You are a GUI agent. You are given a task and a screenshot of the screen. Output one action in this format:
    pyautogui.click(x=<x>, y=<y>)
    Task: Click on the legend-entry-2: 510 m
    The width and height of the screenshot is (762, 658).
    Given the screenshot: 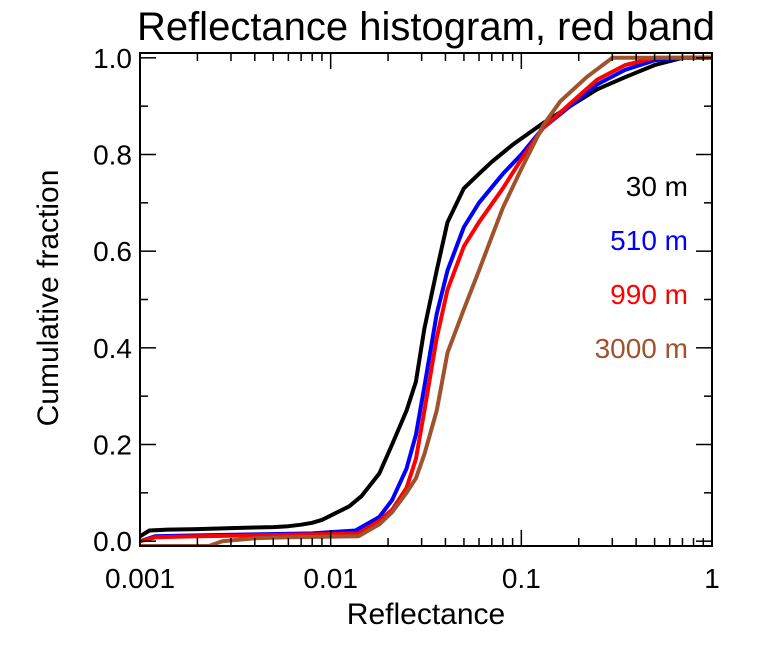 What is the action you would take?
    pyautogui.click(x=649, y=240)
    